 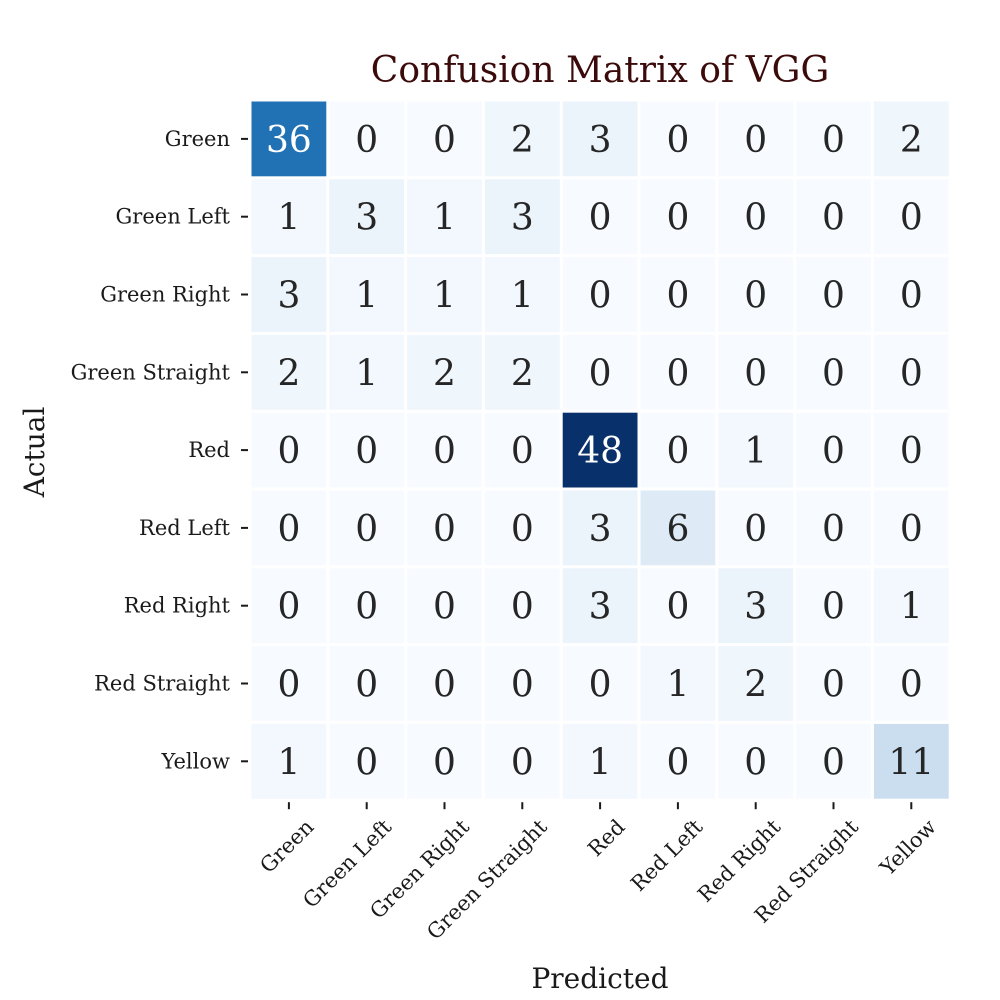 I want to click on y-tick-label: Red Straight, so click(x=162, y=684).